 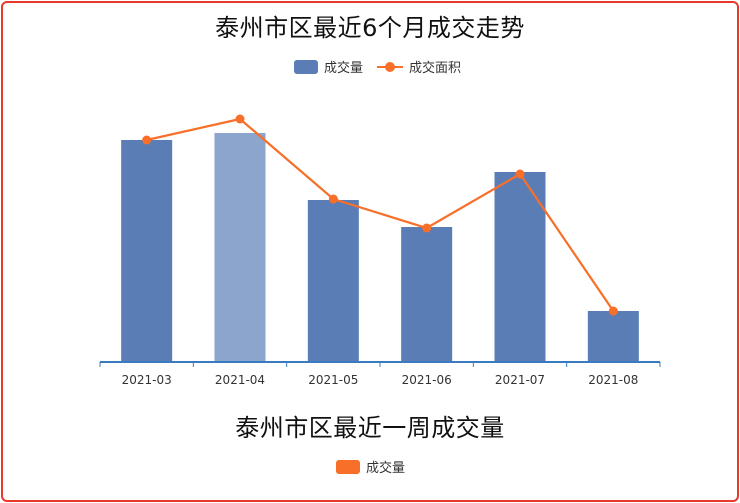 I want to click on legend-label-weekly-volume: 成交量, so click(x=386, y=468).